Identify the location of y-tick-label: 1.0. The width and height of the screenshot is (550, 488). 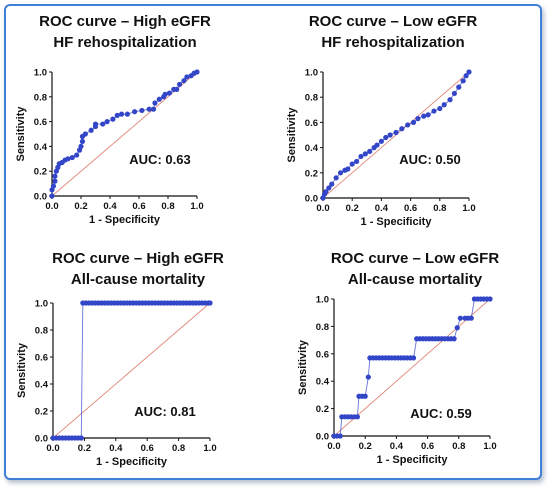
(311, 73).